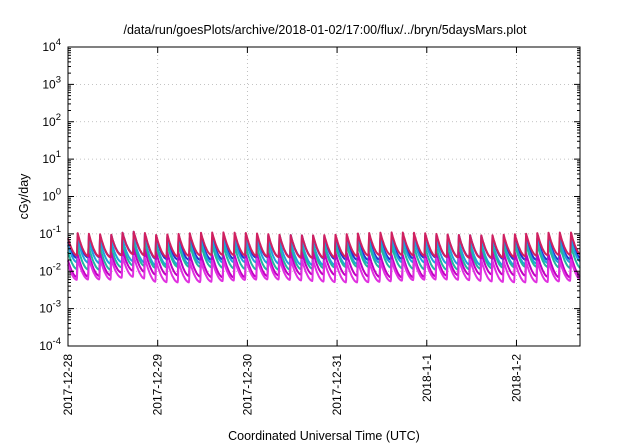  What do you see at coordinates (51, 45) in the screenshot?
I see `y-tick-label: 10⁴` at bounding box center [51, 45].